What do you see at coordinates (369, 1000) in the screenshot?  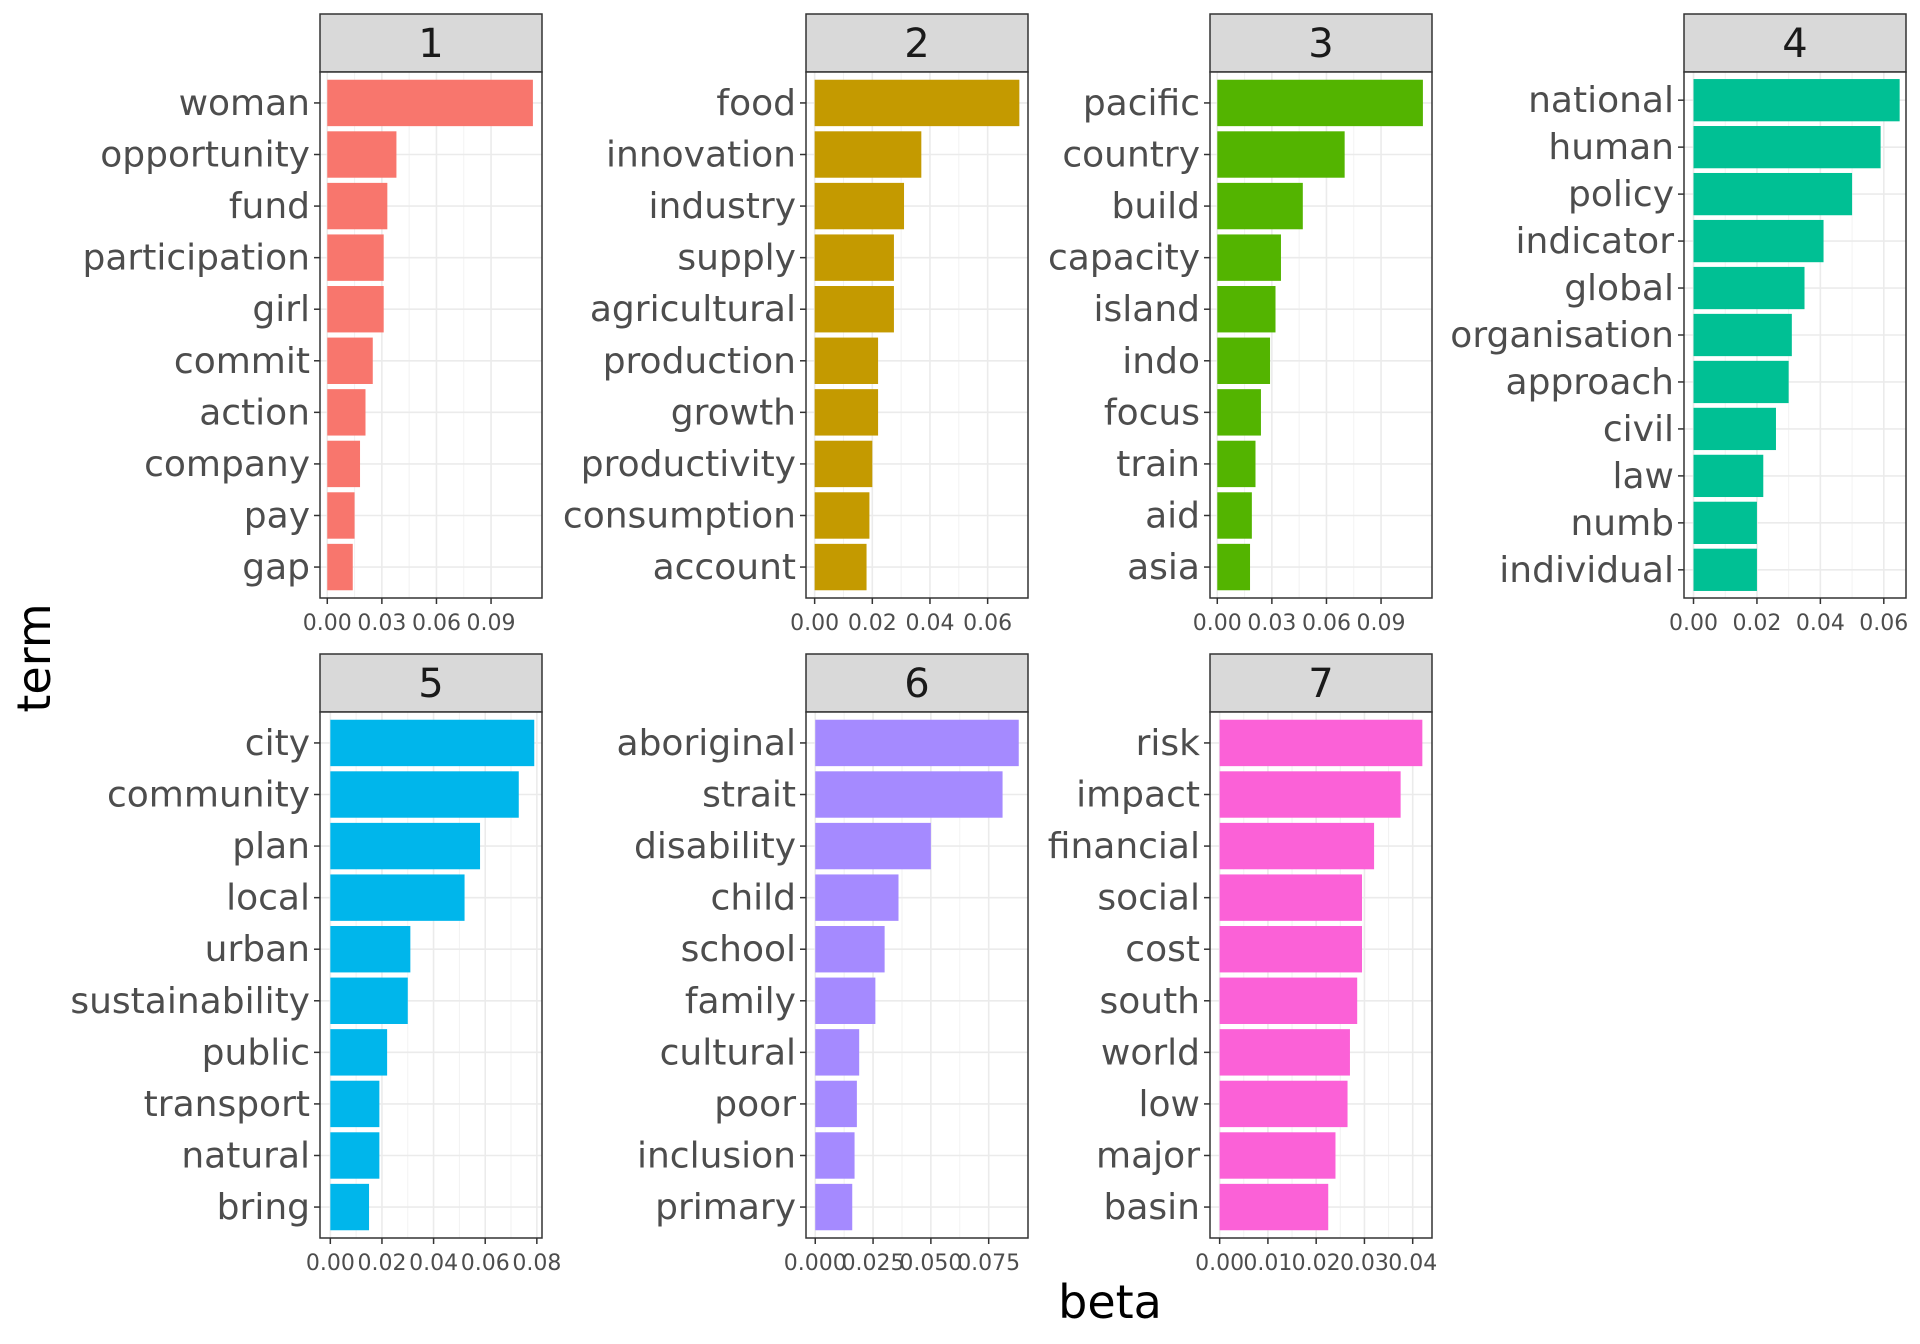 I see `bar-sustainability` at bounding box center [369, 1000].